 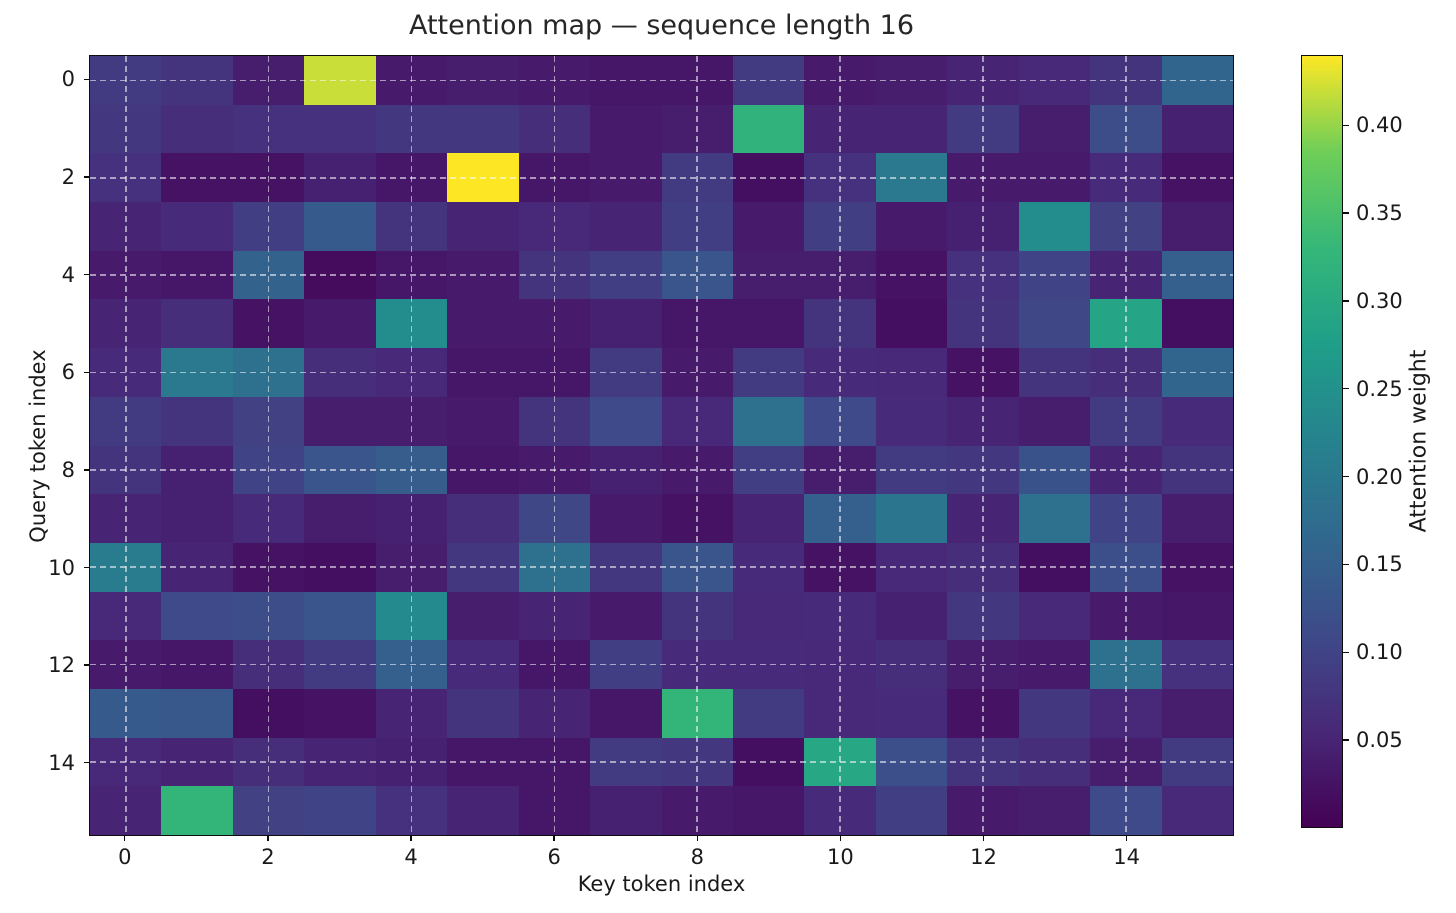 I want to click on y-tick-label: 12, so click(x=61, y=665).